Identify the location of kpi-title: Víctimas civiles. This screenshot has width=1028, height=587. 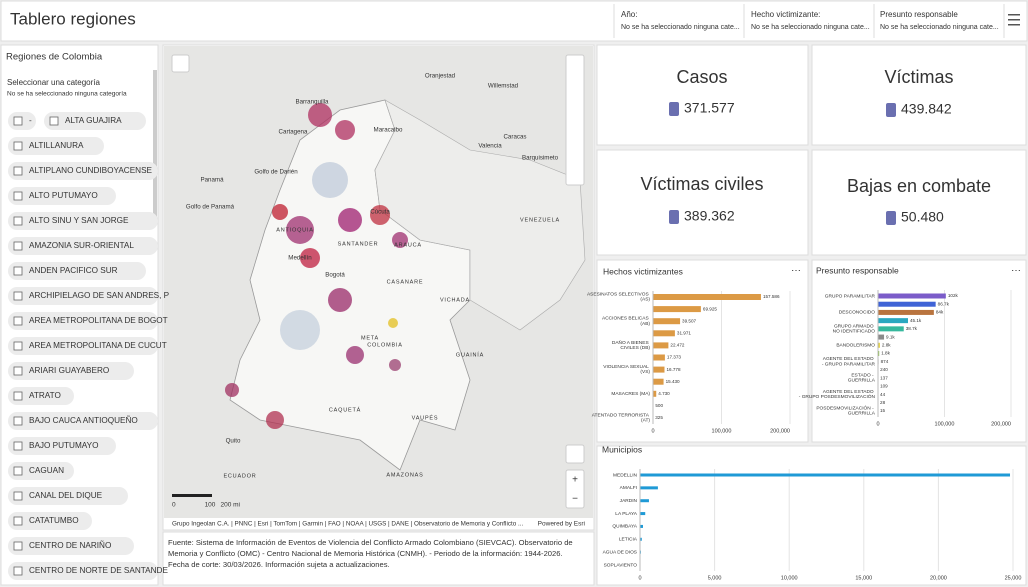
(701, 184).